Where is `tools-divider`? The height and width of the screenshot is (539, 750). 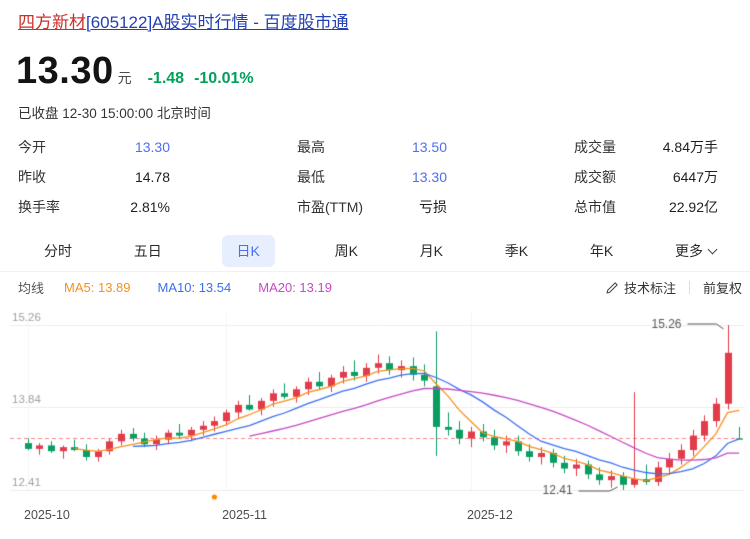 tools-divider is located at coordinates (689, 287).